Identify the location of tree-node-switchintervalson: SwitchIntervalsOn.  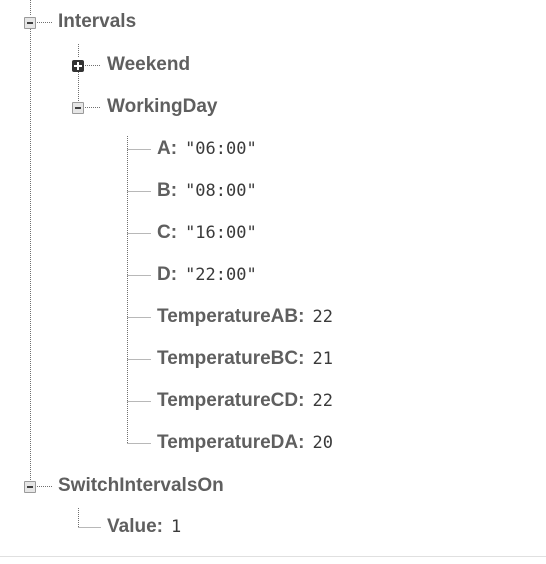
(141, 486).